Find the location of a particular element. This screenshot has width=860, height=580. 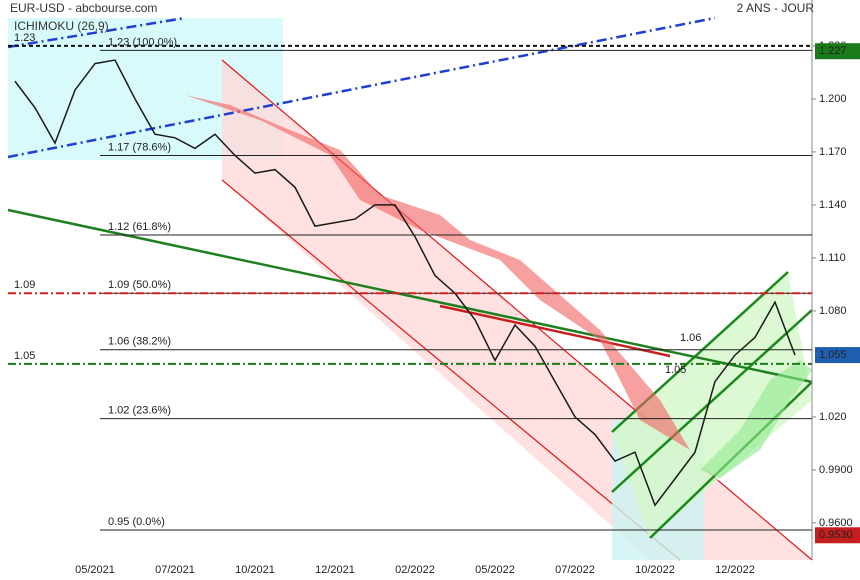

up-channel is located at coordinates (712, 405).